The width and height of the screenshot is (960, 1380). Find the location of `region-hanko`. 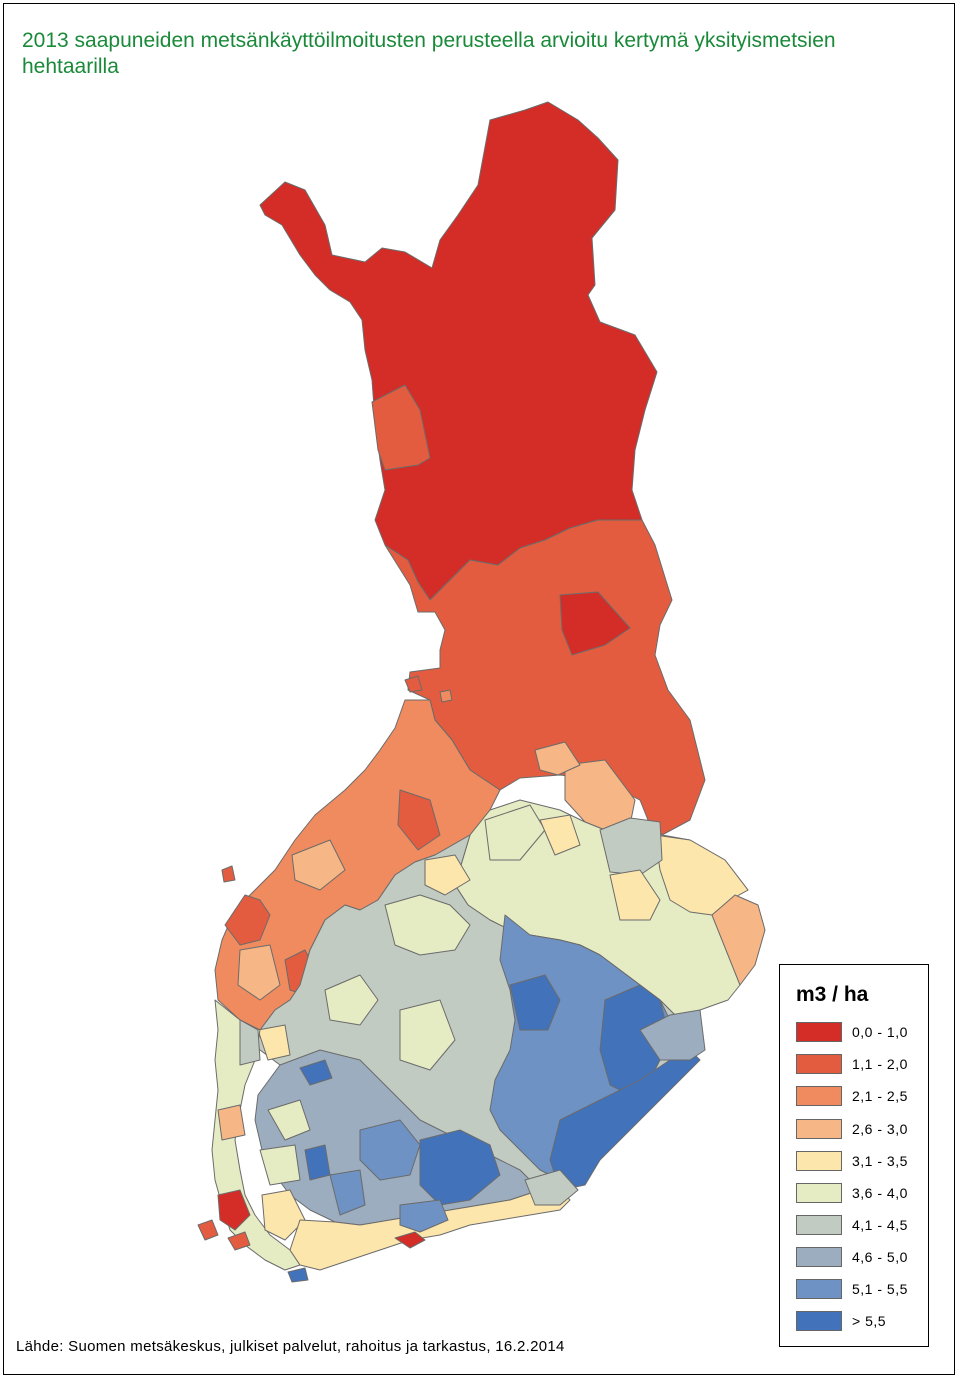

region-hanko is located at coordinates (298, 1275).